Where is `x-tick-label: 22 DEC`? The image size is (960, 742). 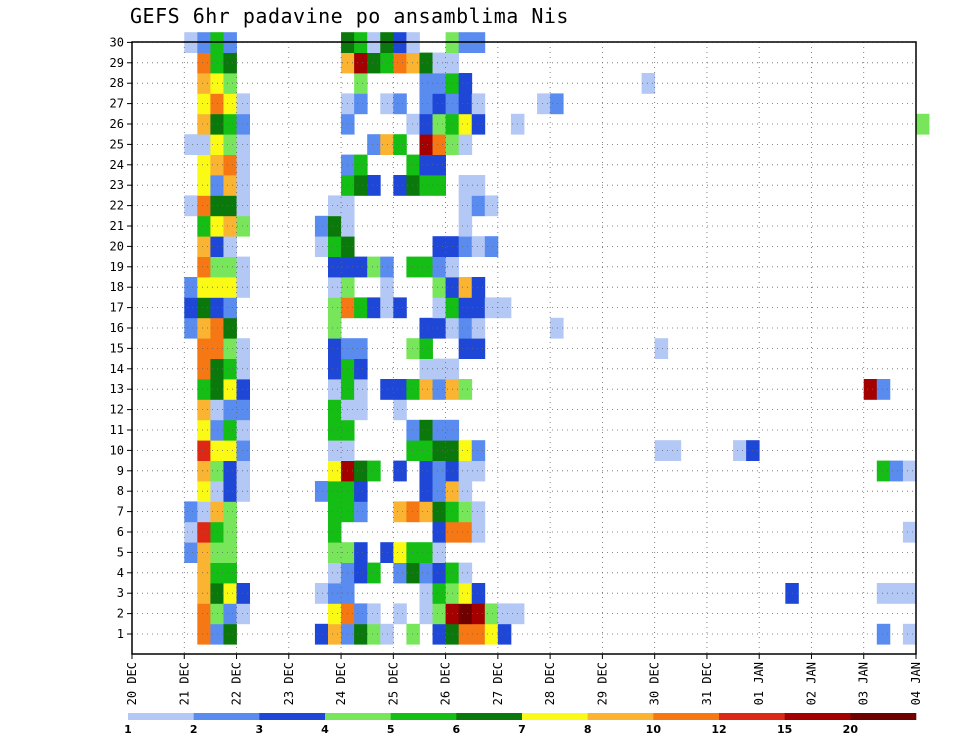 x-tick-label: 22 DEC is located at coordinates (237, 683).